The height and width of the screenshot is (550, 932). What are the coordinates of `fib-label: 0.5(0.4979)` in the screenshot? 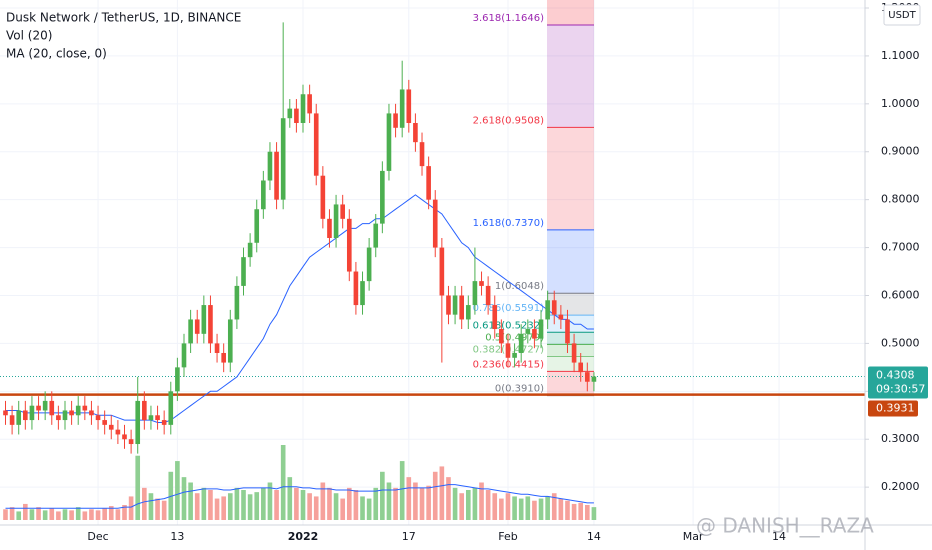 It's located at (514, 337).